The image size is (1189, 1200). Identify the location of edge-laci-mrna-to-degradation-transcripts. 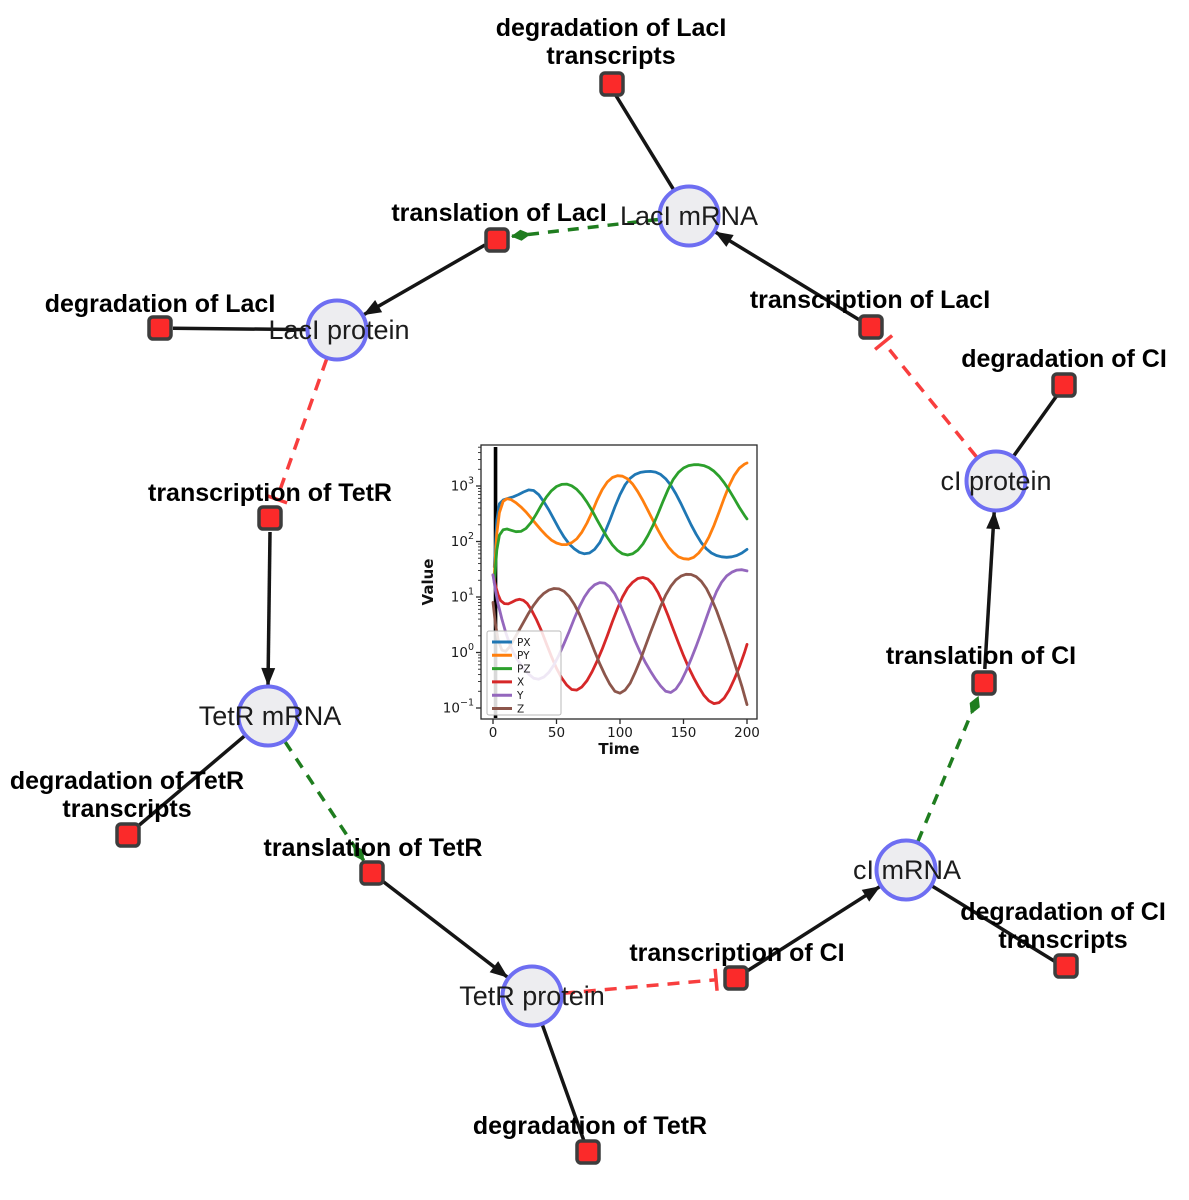
(644, 142).